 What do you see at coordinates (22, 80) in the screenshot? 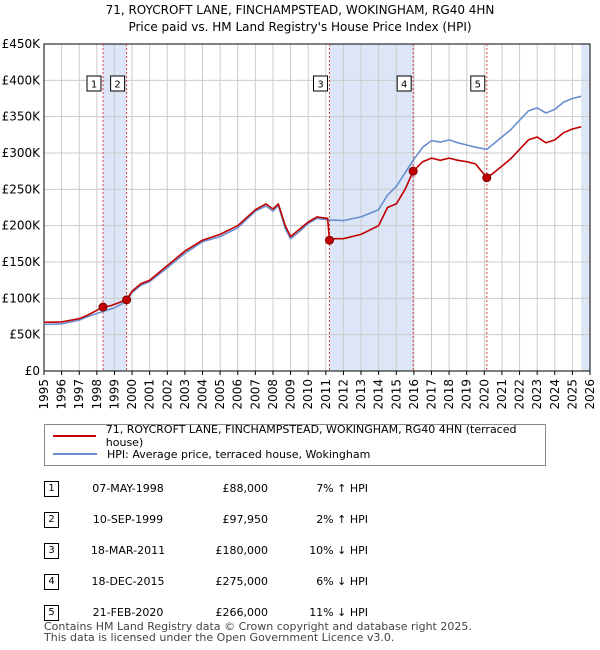
I see `y-tick-label: £400K` at bounding box center [22, 80].